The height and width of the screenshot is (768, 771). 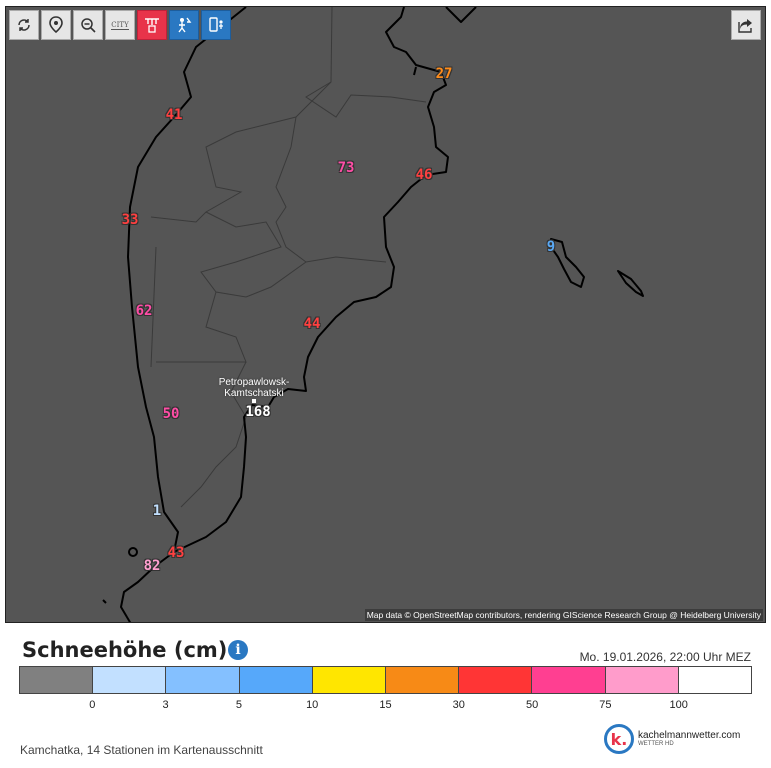 I want to click on station-value: 41, so click(x=174, y=115).